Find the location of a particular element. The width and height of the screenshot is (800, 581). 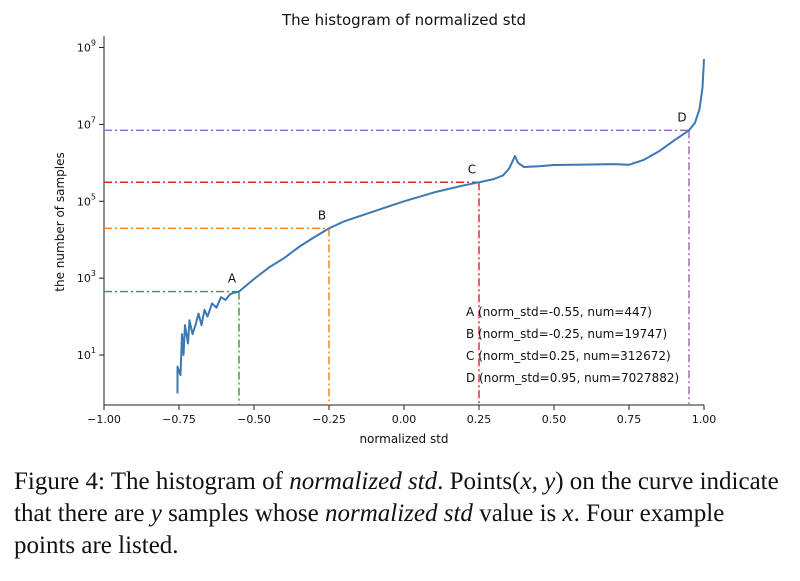

caption-text-5: value is is located at coordinates (517, 513).